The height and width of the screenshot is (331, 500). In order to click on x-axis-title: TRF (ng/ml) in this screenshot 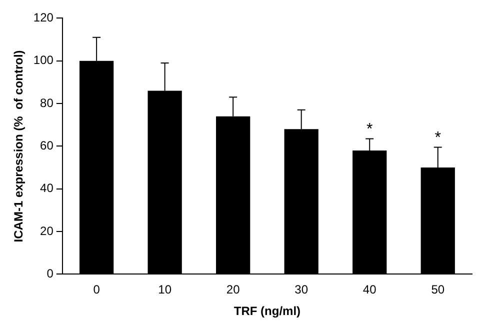, I will do `click(267, 311)`.